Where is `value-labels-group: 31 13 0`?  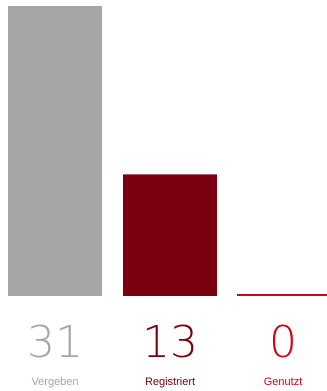 value-labels-group: 31 13 0 is located at coordinates (162, 342).